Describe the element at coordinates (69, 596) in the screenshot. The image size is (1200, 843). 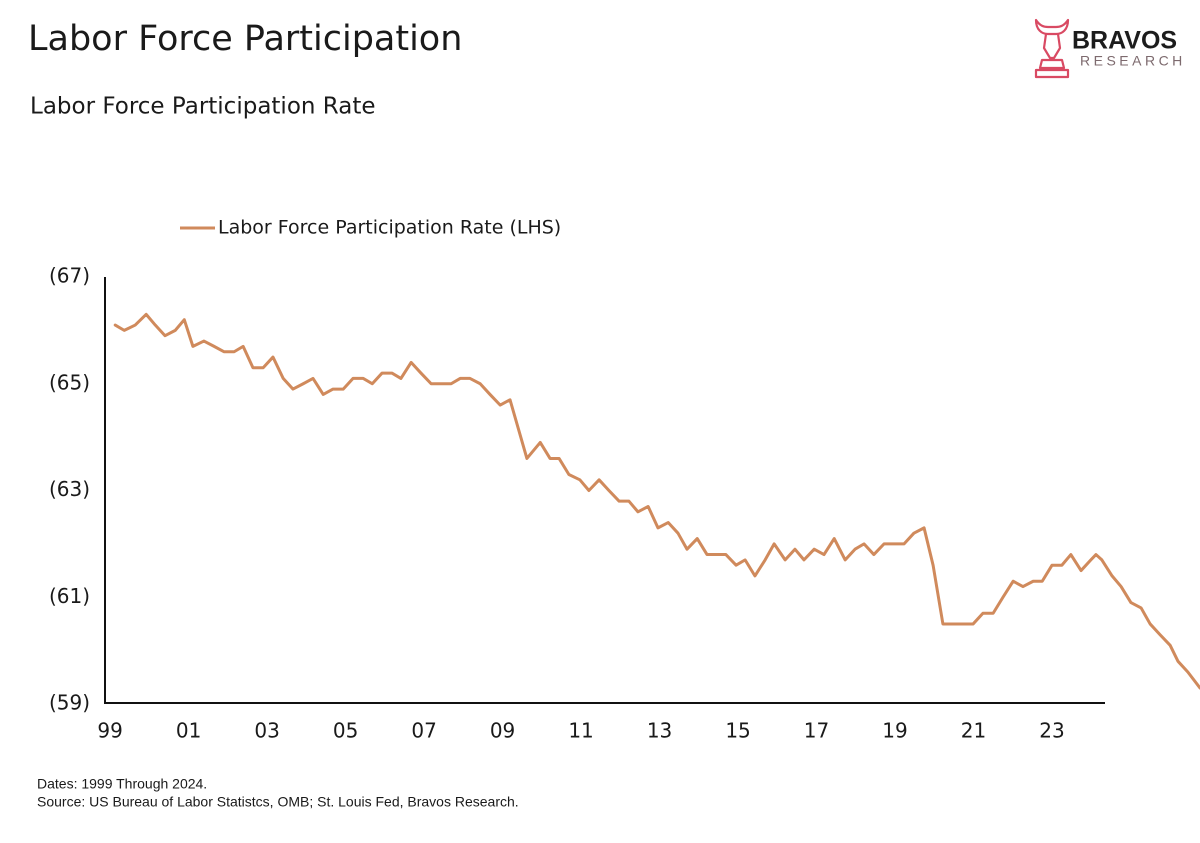
I see `y-tick-label: (61)` at that location.